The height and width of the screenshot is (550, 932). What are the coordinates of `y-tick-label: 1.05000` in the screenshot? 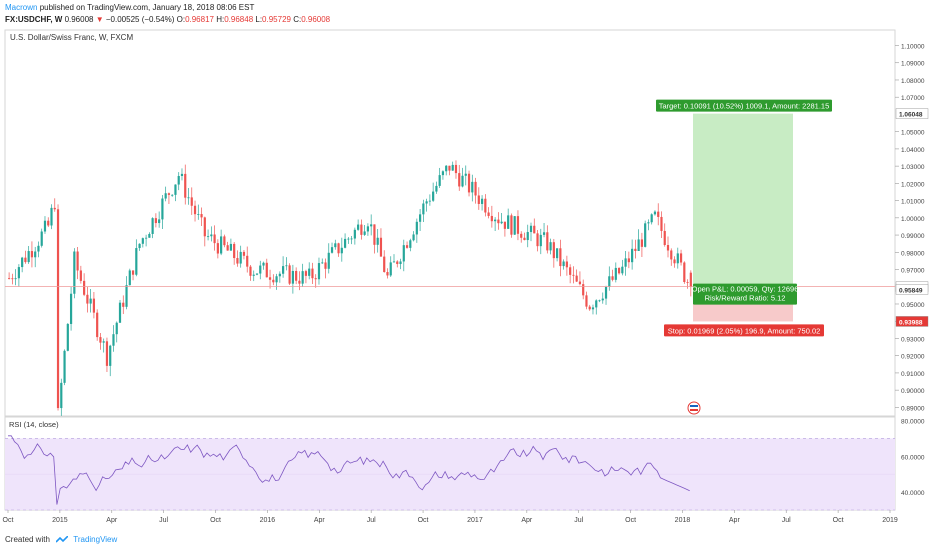 It's located at (913, 133).